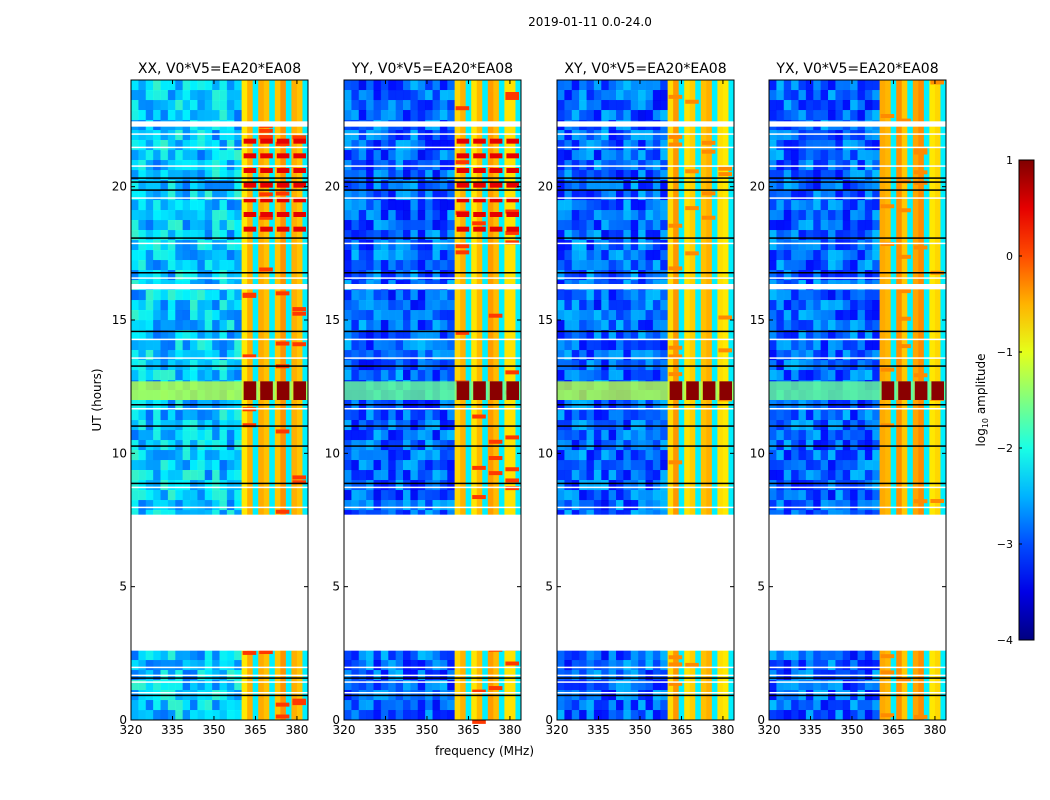 The height and width of the screenshot is (800, 1050). Describe the element at coordinates (1005, 640) in the screenshot. I see `colorbar-tick-label: −4` at that location.